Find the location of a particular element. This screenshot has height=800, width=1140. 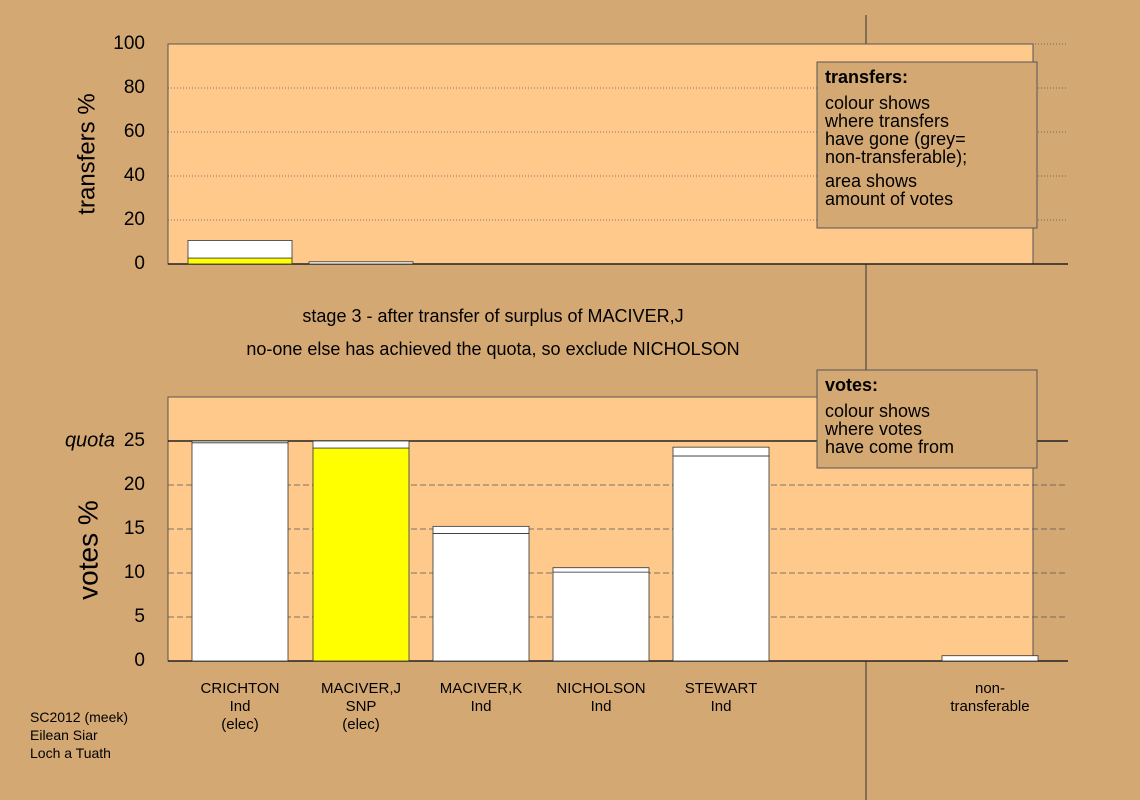

annotation-text: area shows amount of votes is located at coordinates (889, 190).